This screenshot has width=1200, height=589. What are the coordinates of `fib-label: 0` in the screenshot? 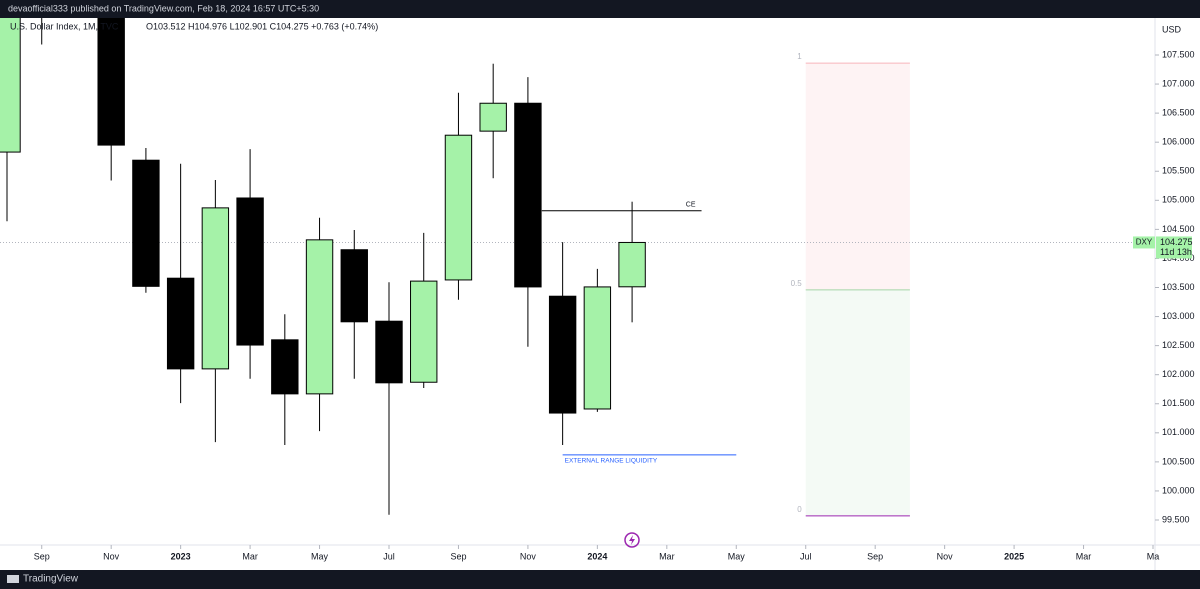 It's located at (799, 509).